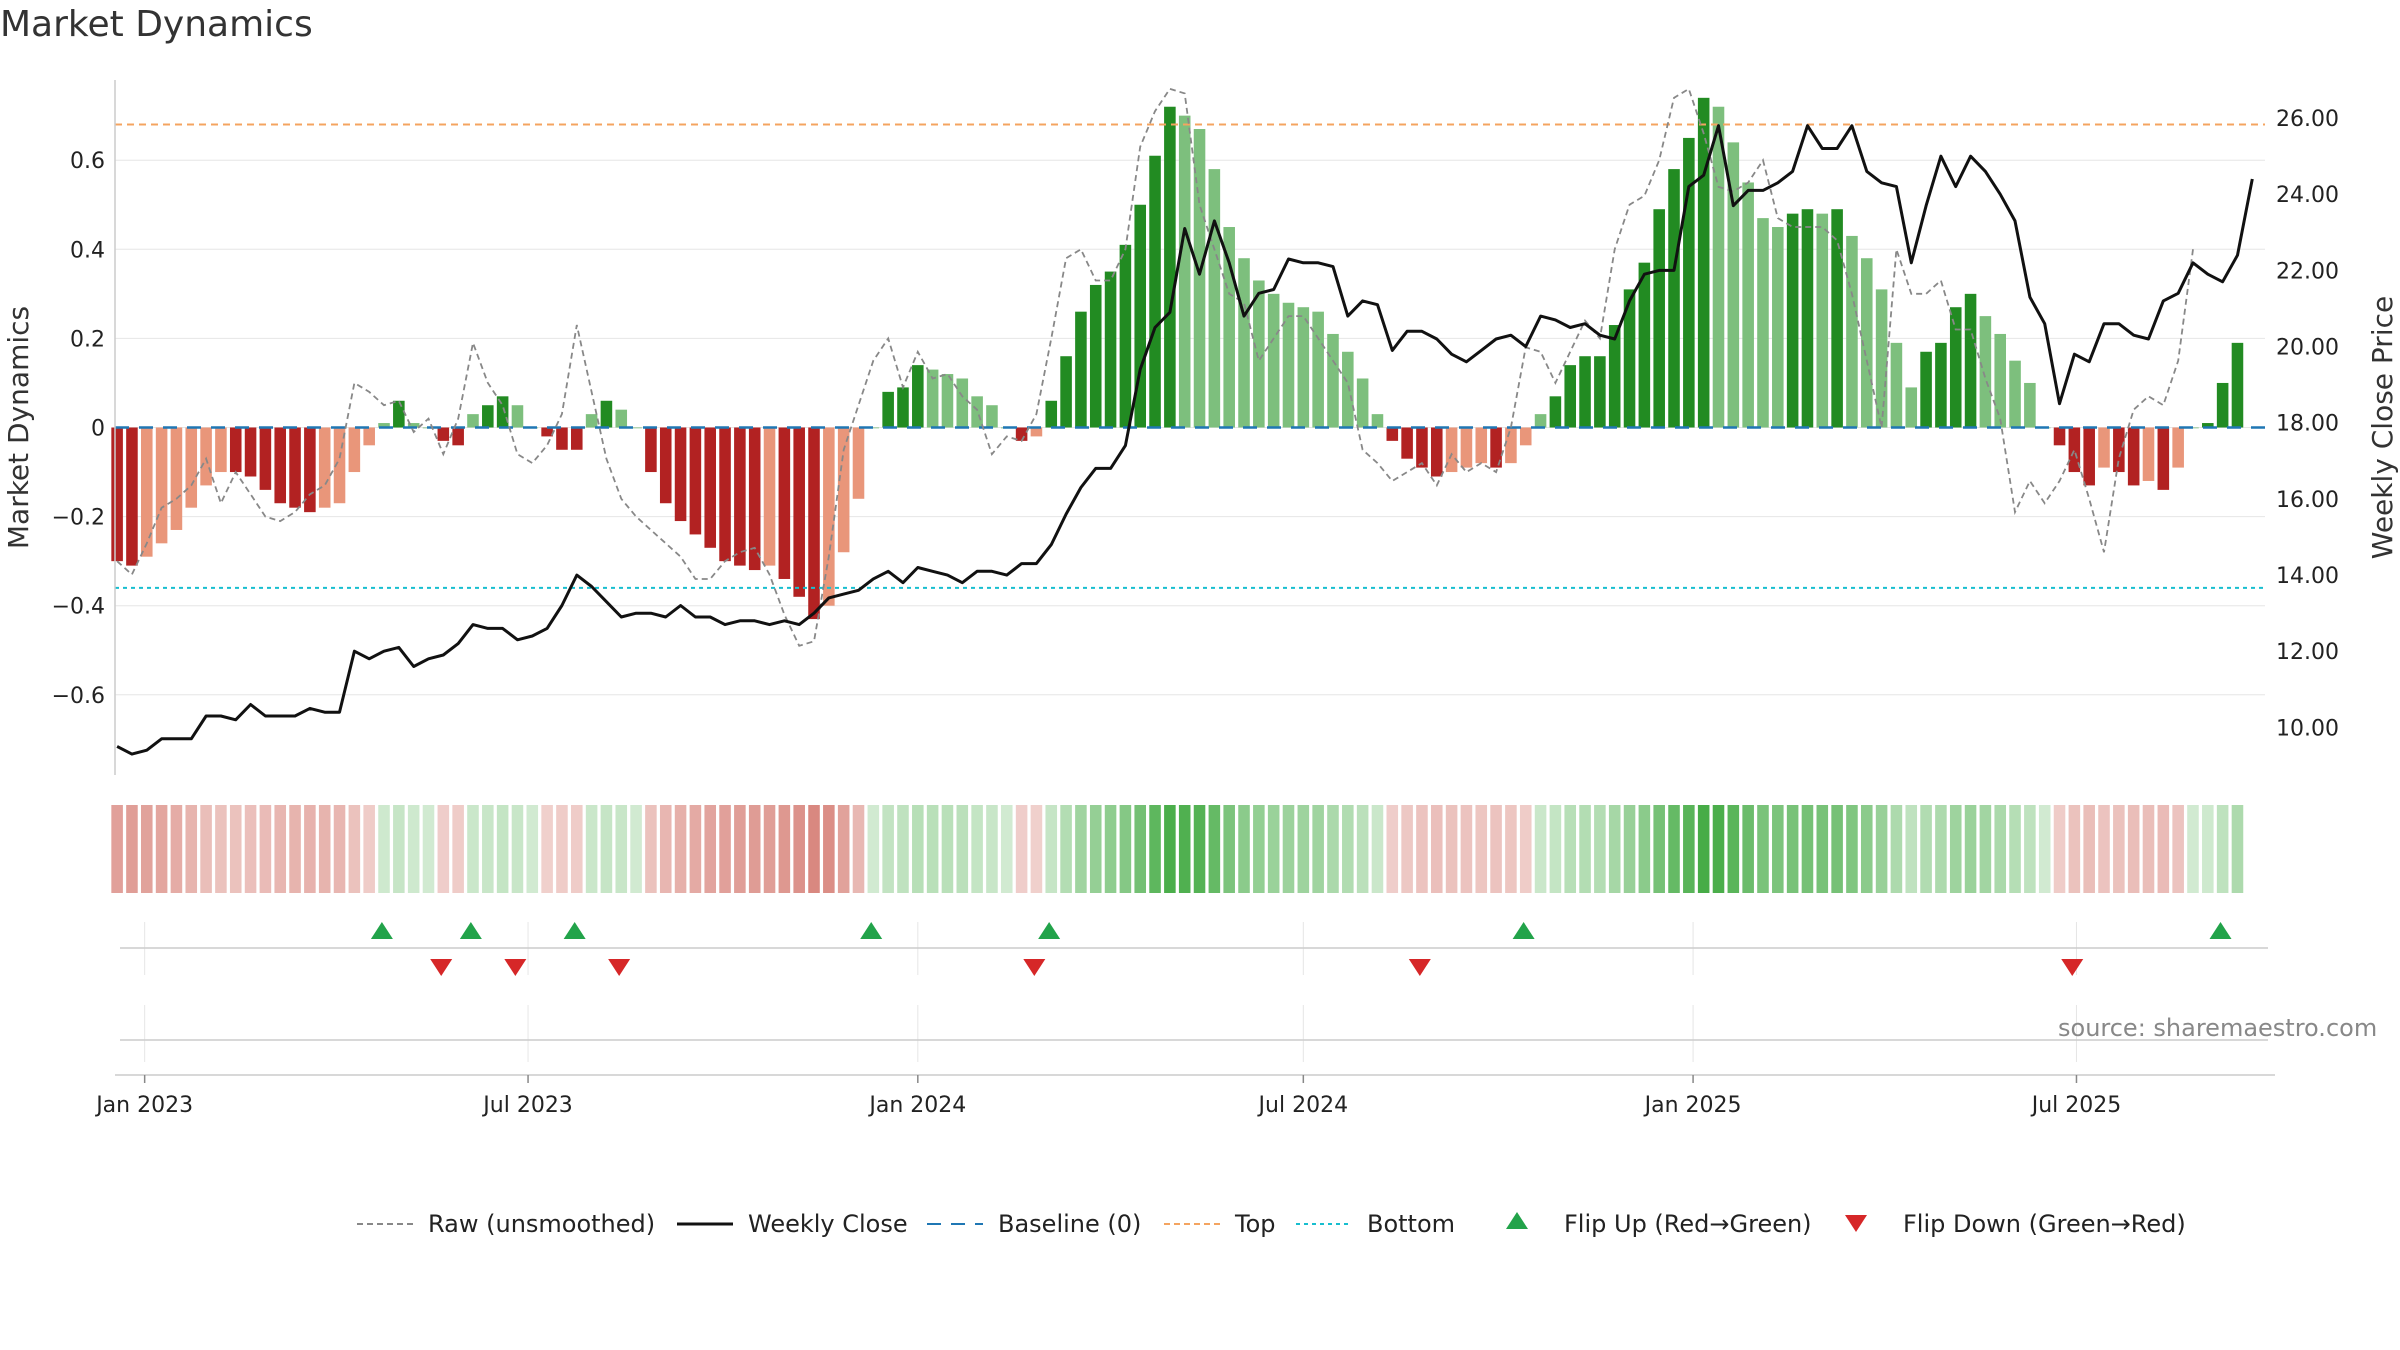 The width and height of the screenshot is (2400, 1350). I want to click on left-tick-label: −0.6, so click(78, 696).